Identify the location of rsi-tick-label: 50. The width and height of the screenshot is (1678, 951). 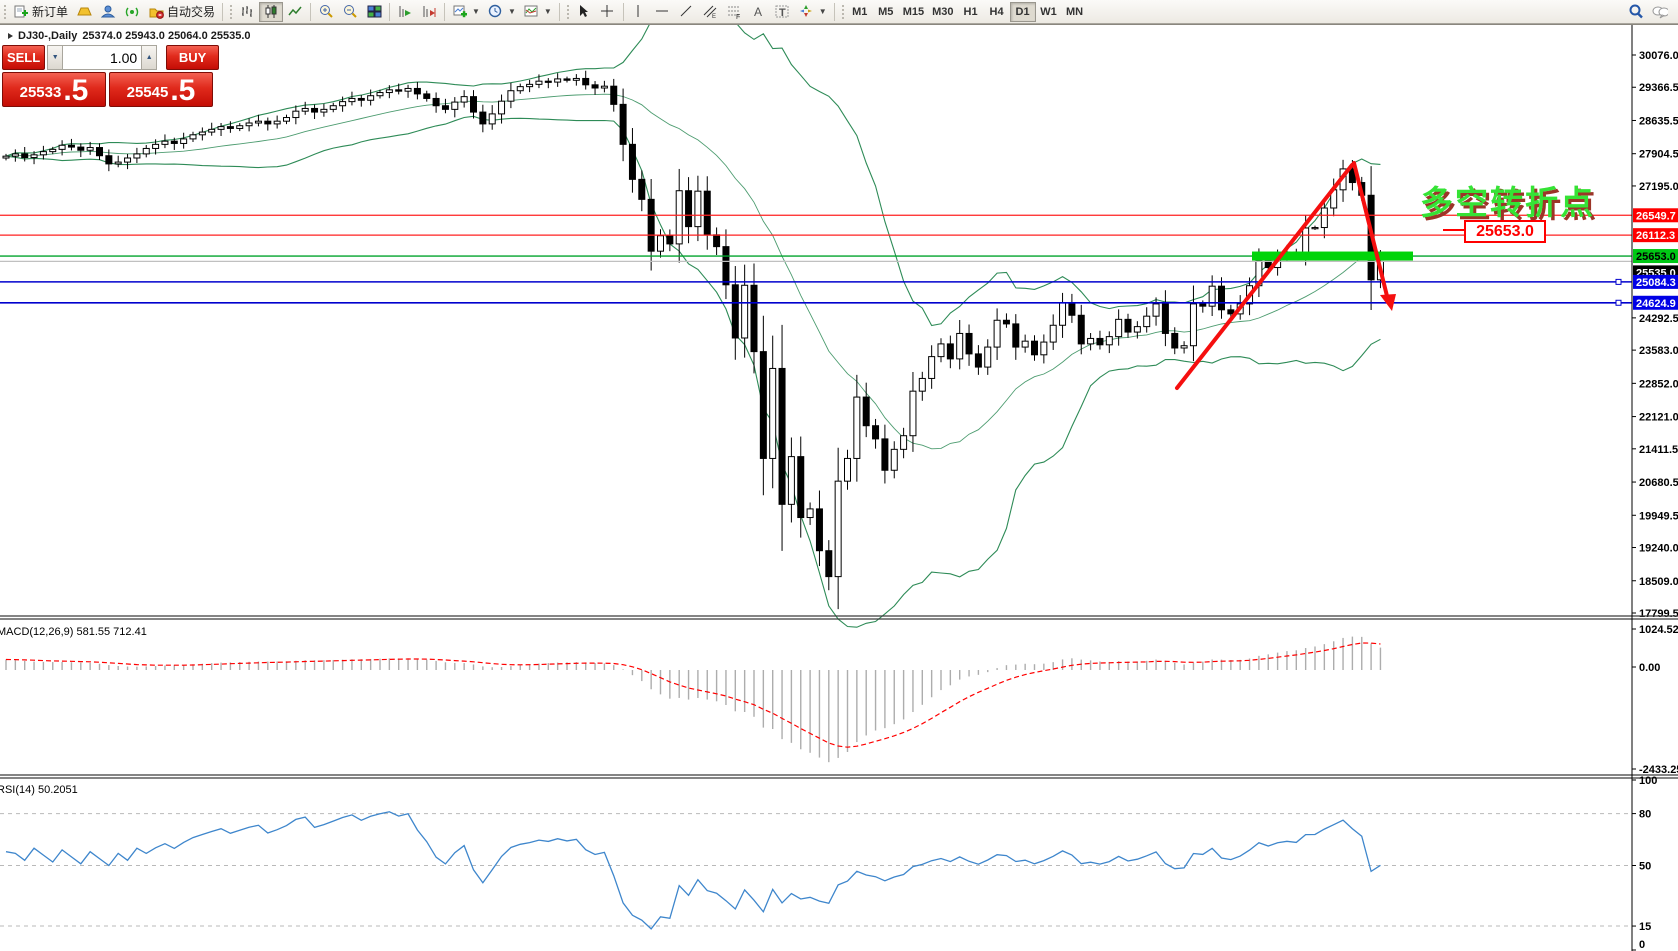
(1645, 867).